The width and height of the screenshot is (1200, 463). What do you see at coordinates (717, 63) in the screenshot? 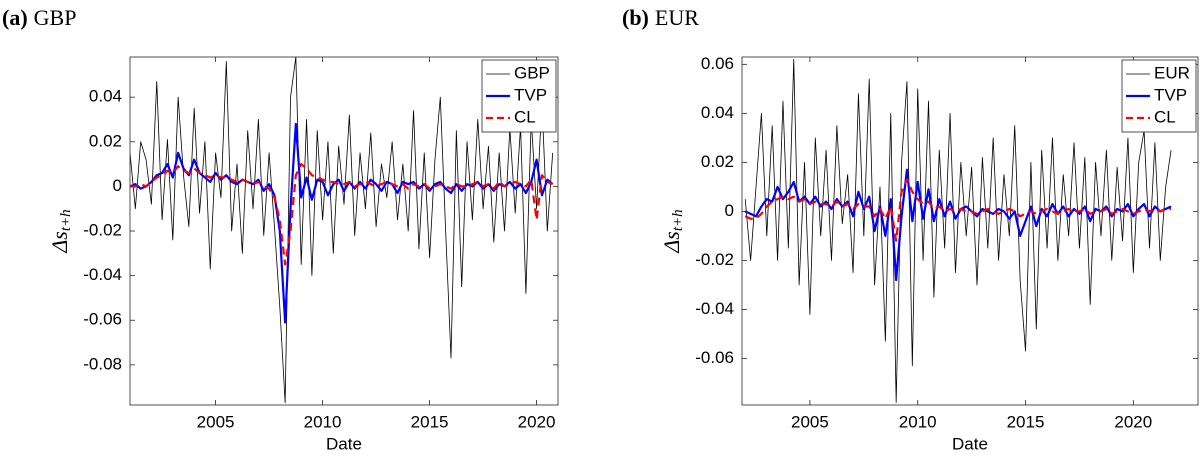
I see `y-tick-label: 0.06` at bounding box center [717, 63].